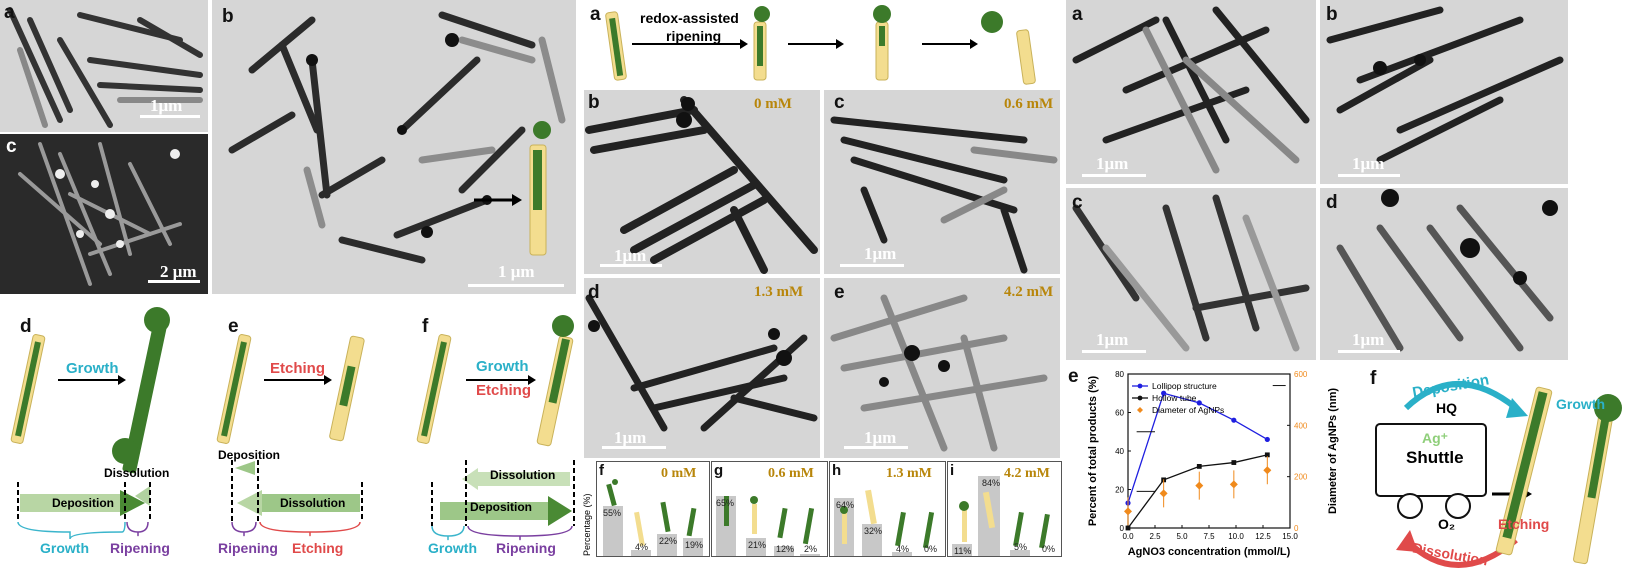 This screenshot has height=585, width=1643. What do you see at coordinates (1580, 404) in the screenshot?
I see `label-growth: Growth` at bounding box center [1580, 404].